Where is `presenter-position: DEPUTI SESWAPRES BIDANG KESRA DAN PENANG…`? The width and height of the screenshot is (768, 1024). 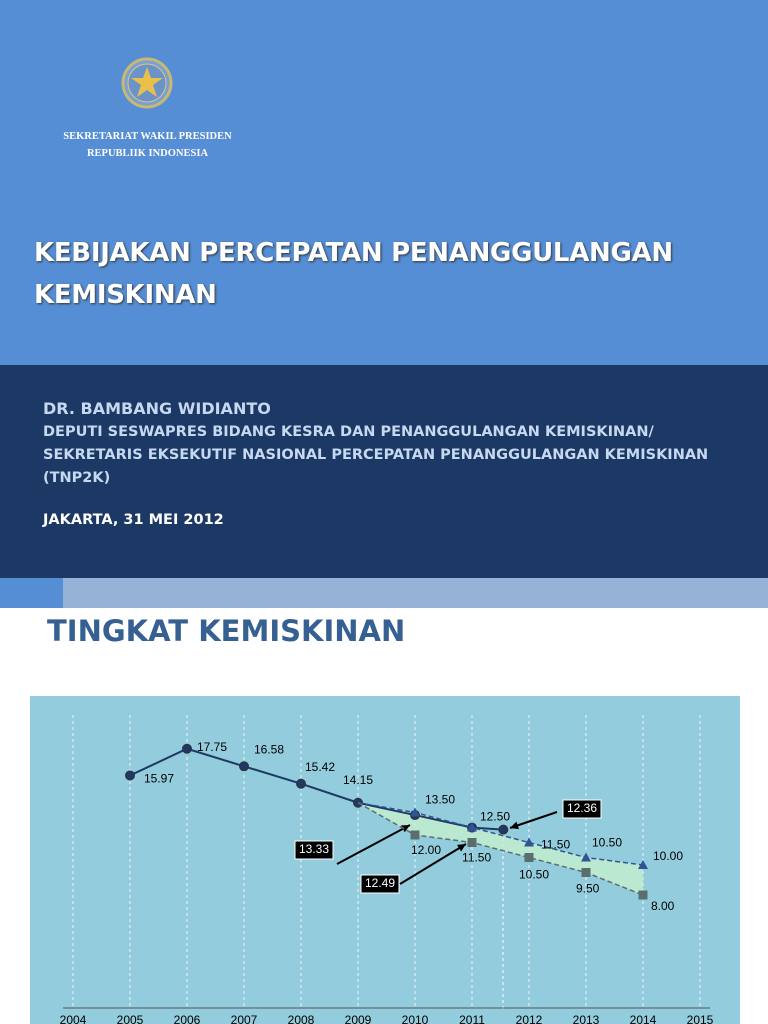 presenter-position: DEPUTI SESWAPRES BIDANG KESRA DAN PENANG… is located at coordinates (348, 432).